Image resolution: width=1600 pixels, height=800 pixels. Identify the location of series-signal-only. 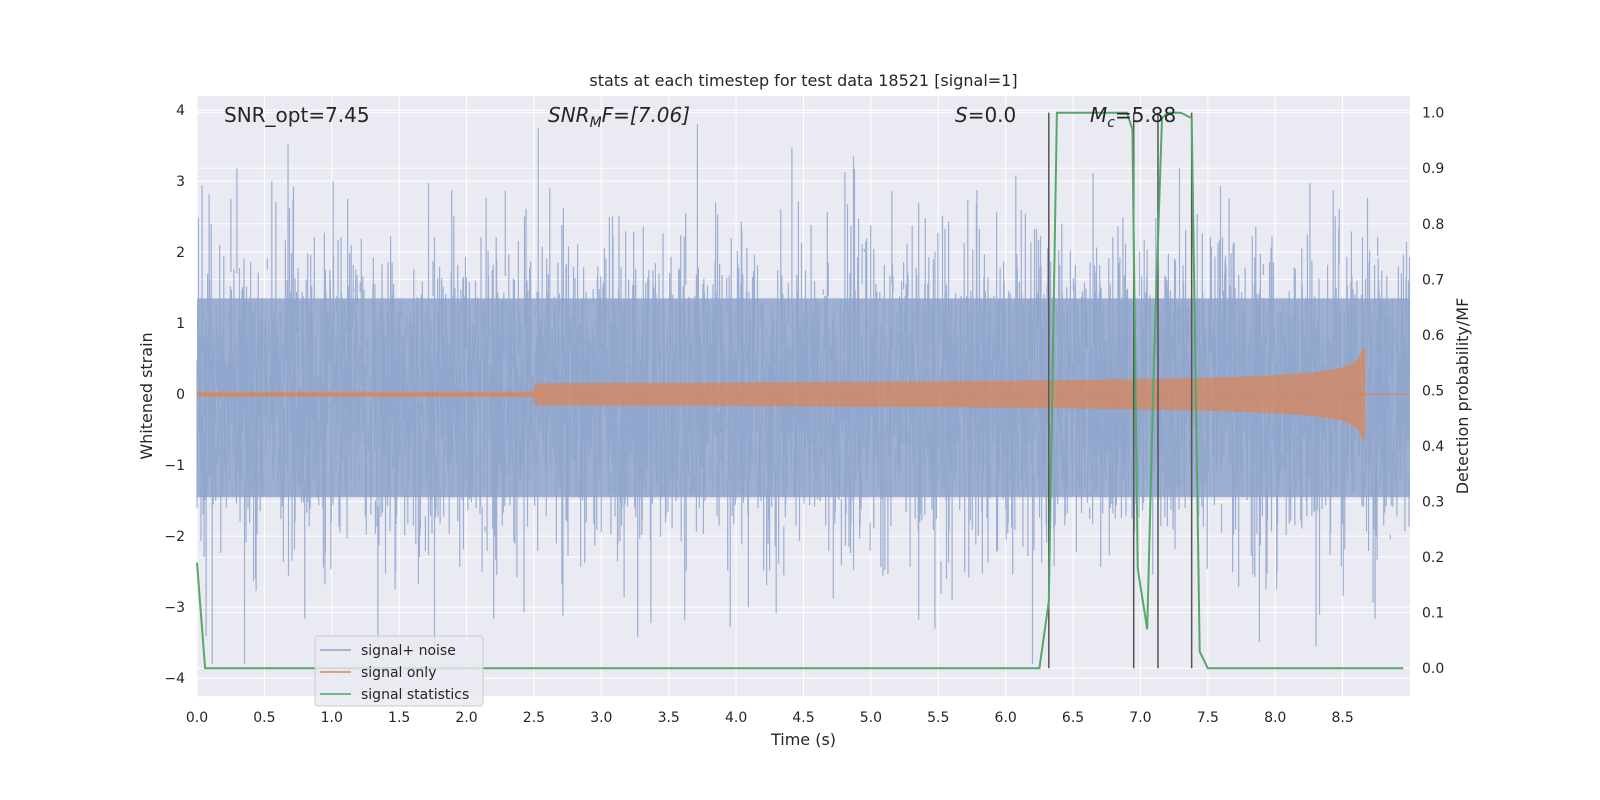
(803, 394).